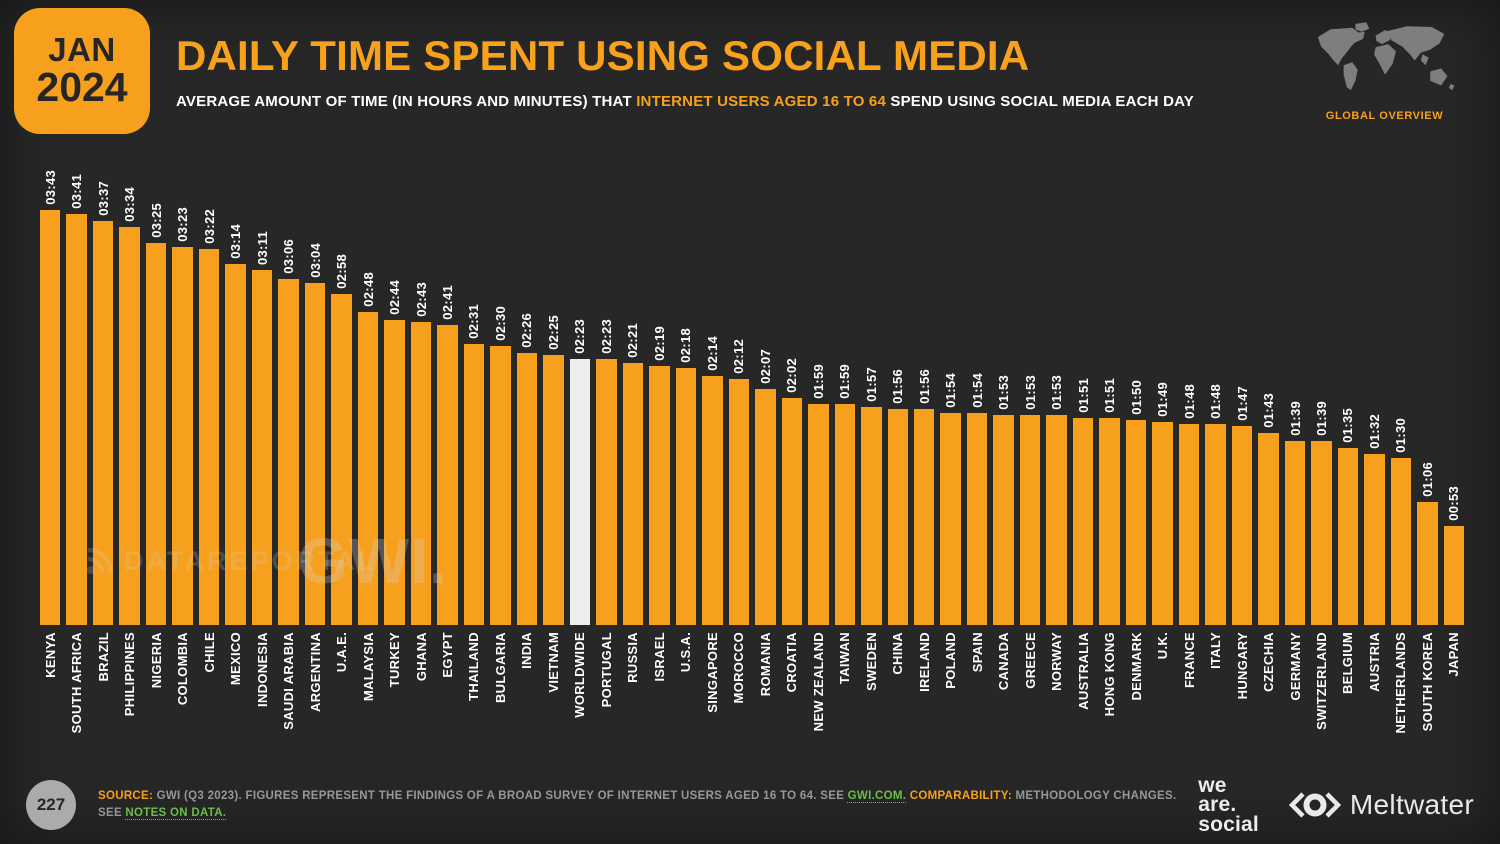 The image size is (1500, 844). I want to click on date-year: 2024, so click(82, 86).